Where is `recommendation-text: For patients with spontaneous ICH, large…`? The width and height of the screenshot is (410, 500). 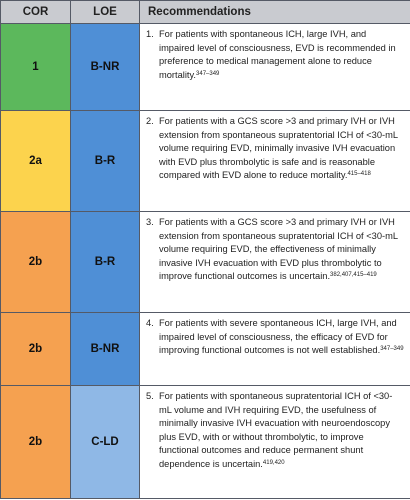 recommendation-text: For patients with spontaneous ICH, large… is located at coordinates (277, 54).